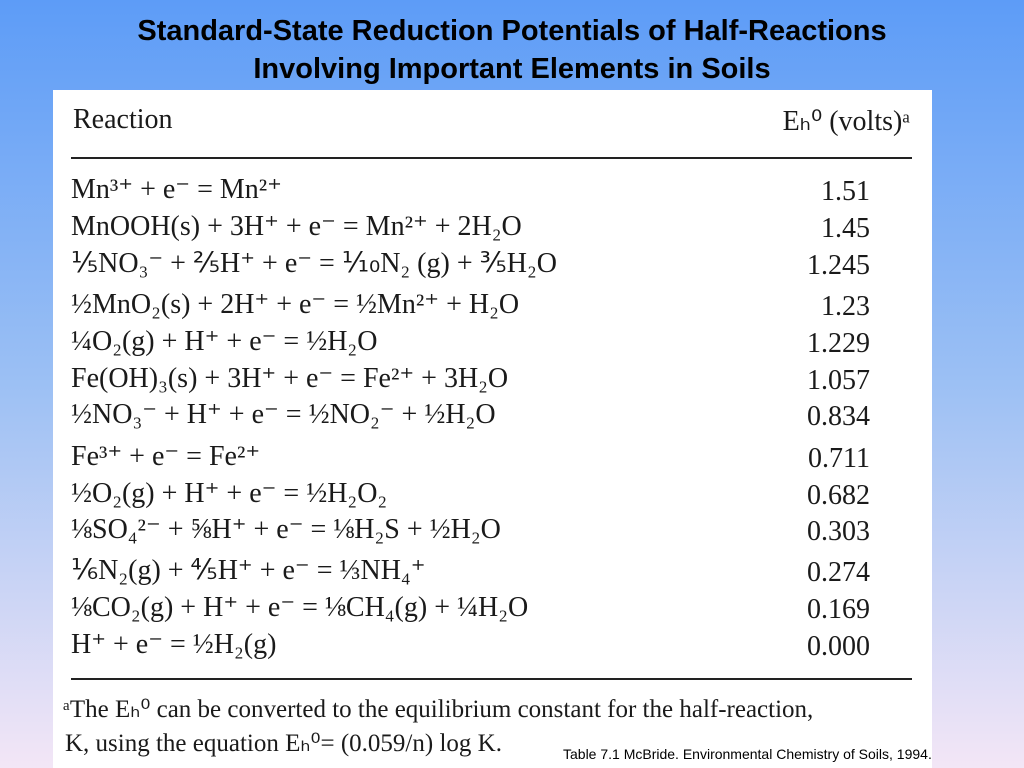 The height and width of the screenshot is (768, 1024). I want to click on table-row: Mn³⁺ + e⁻ = Mn²⁺ 1.51, so click(491, 190).